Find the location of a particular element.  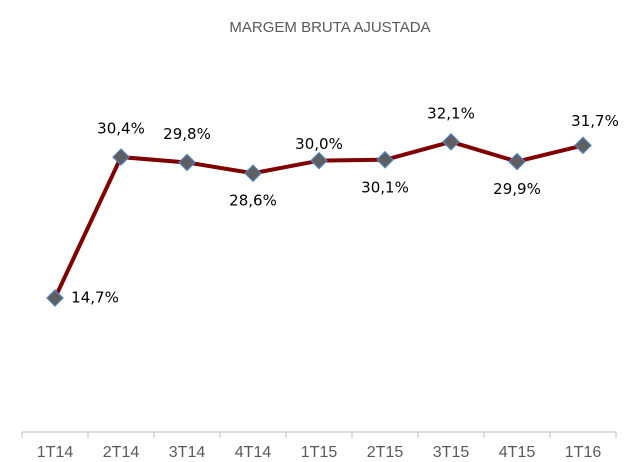

x-tick-label: 1T14 is located at coordinates (55, 452).